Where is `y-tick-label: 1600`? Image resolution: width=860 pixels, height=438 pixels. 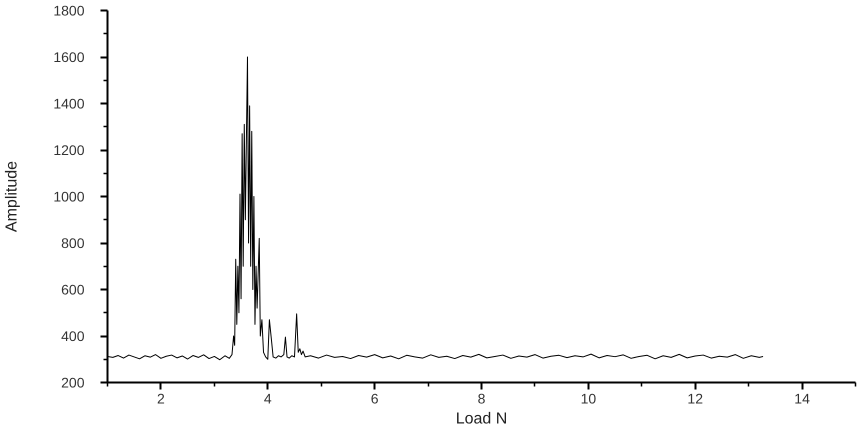 y-tick-label: 1600 is located at coordinates (69, 57).